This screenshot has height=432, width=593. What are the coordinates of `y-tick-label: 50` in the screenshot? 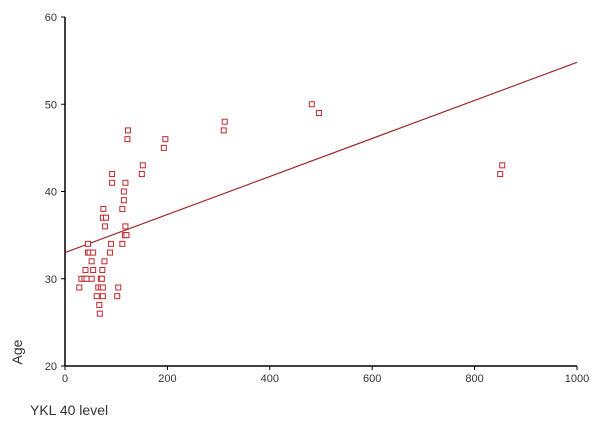 It's located at (51, 105).